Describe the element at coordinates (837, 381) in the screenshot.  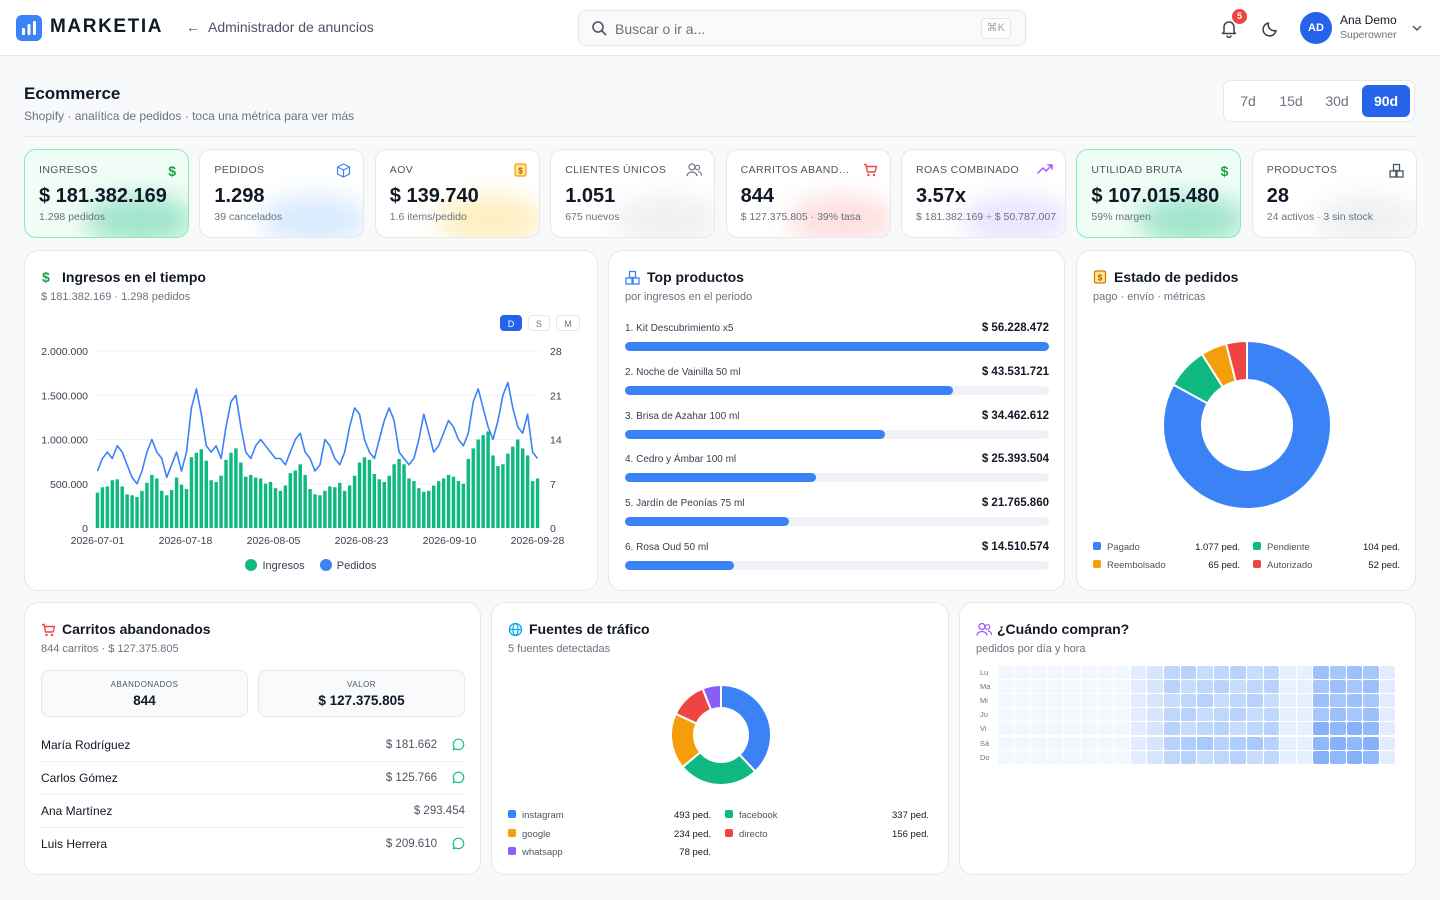
I see `top-product-row: 2. Noche de Vainilla 50 ml $ 43.531.721` at that location.